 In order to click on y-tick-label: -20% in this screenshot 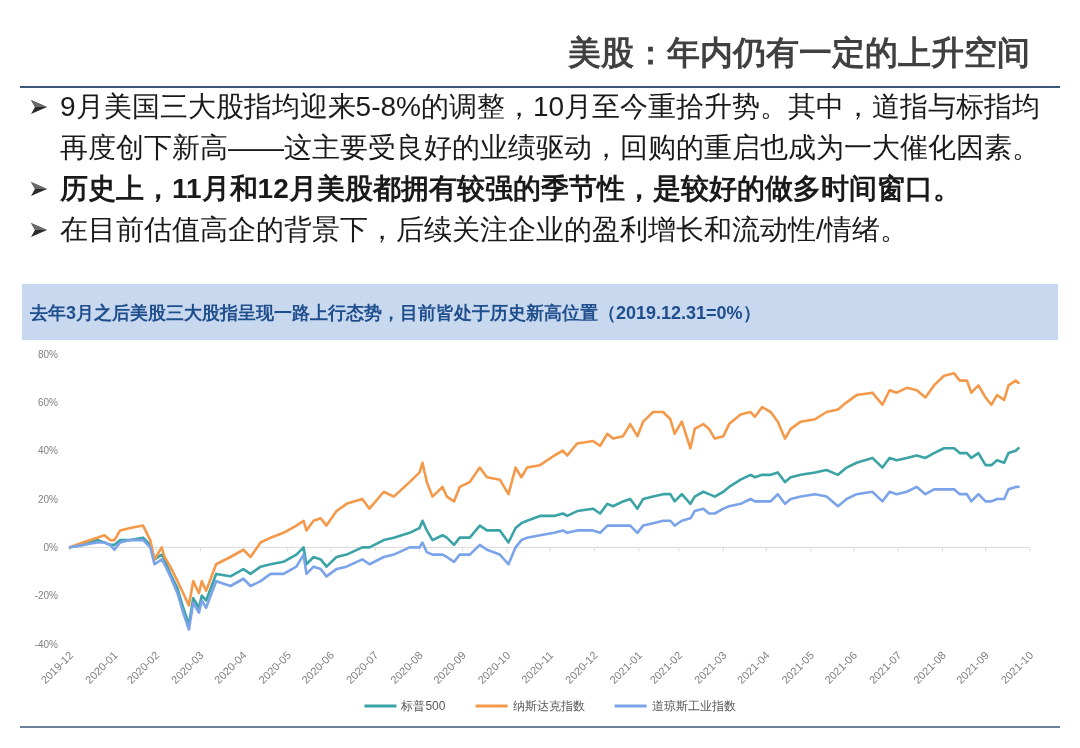, I will do `click(46, 596)`.